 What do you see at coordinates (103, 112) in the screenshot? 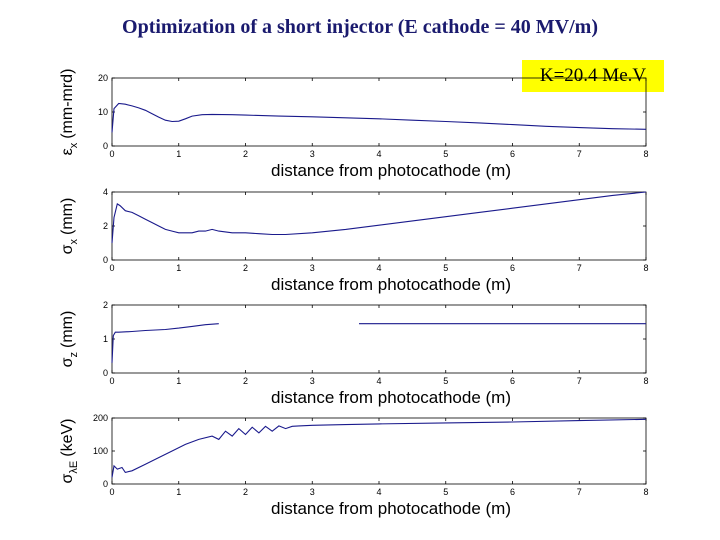
I see `y-tick-label: 10` at bounding box center [103, 112].